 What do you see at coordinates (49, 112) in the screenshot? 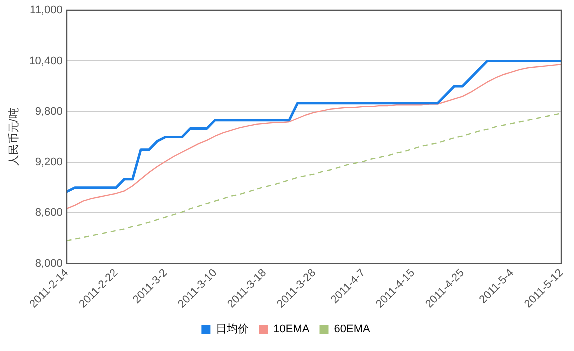
I see `y-tick-label: 9,800` at bounding box center [49, 112].